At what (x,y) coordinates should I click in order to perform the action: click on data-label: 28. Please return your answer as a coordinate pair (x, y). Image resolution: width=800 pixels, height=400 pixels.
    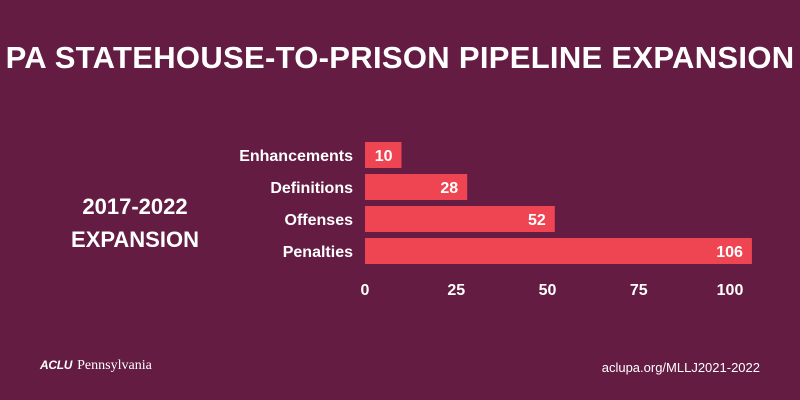
    Looking at the image, I should click on (449, 188).